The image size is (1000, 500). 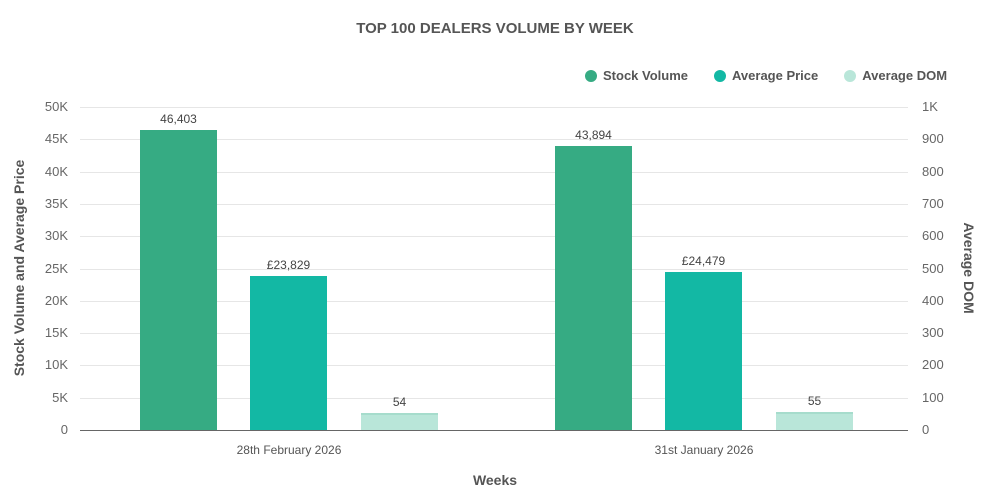 I want to click on y-tick-right: 0, so click(x=926, y=429).